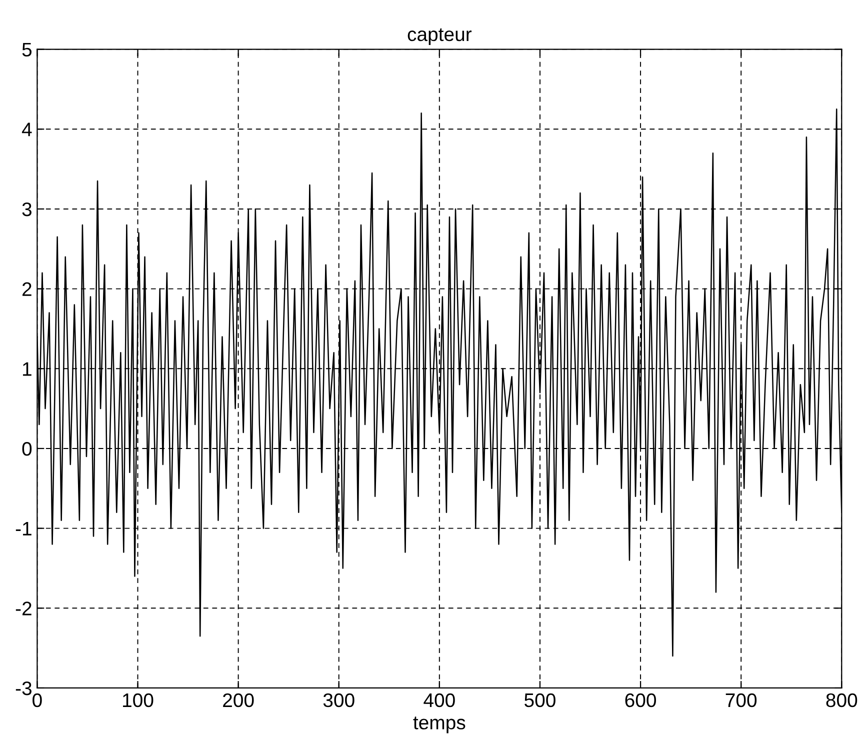 The width and height of the screenshot is (865, 747). Describe the element at coordinates (640, 700) in the screenshot. I see `x-tick-label: 600` at that location.